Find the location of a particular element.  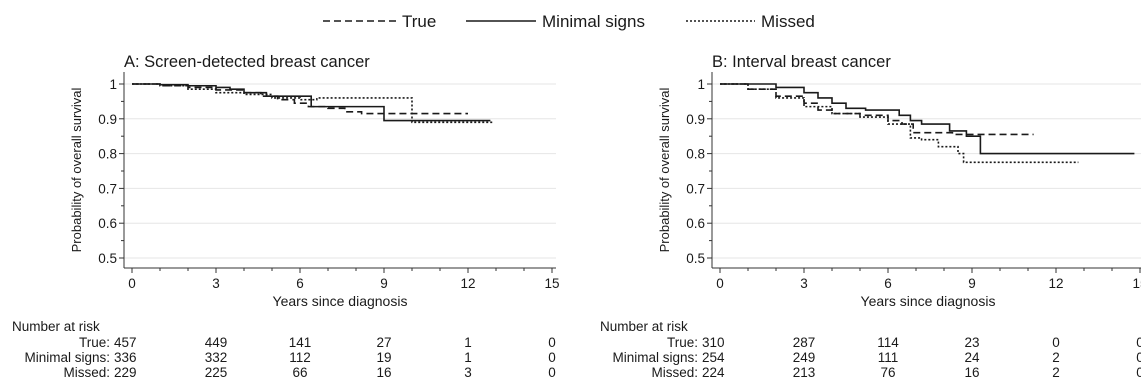

risk-value-2-2: 66 is located at coordinates (299, 372).